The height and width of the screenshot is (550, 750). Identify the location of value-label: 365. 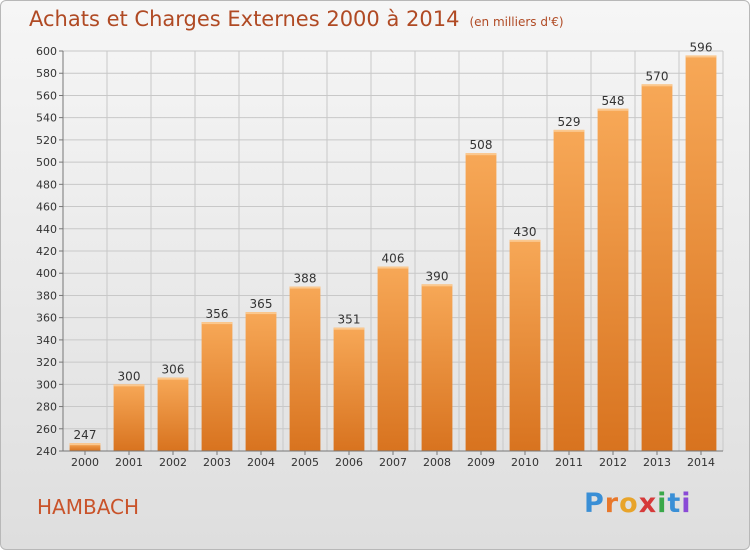
(261, 304).